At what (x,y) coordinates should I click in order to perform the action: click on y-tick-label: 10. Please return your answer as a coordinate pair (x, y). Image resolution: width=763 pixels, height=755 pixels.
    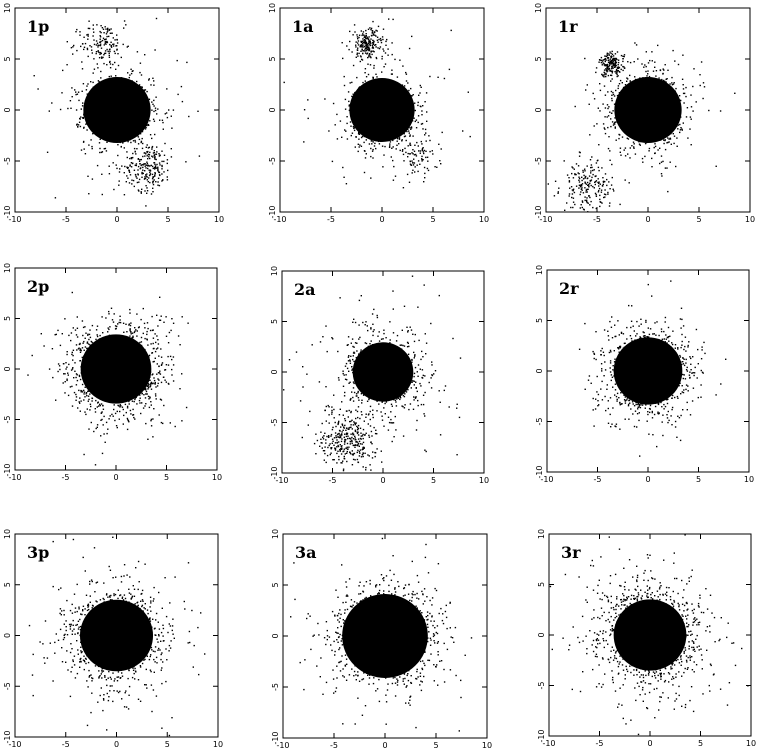
    Looking at the image, I should click on (7, 8).